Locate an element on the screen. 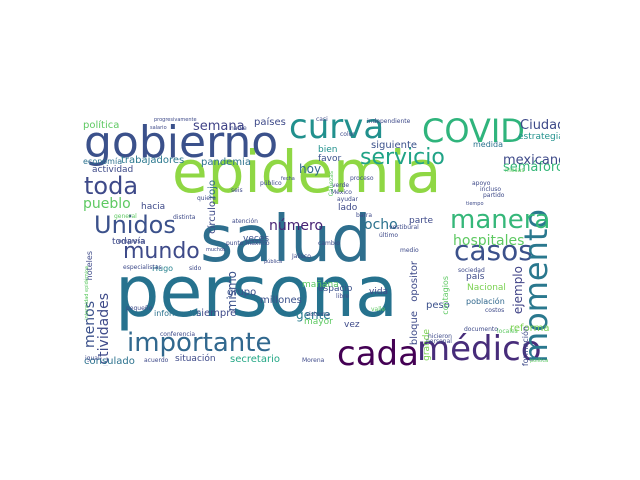  word-cloud-word: Unidos is located at coordinates (135, 225).